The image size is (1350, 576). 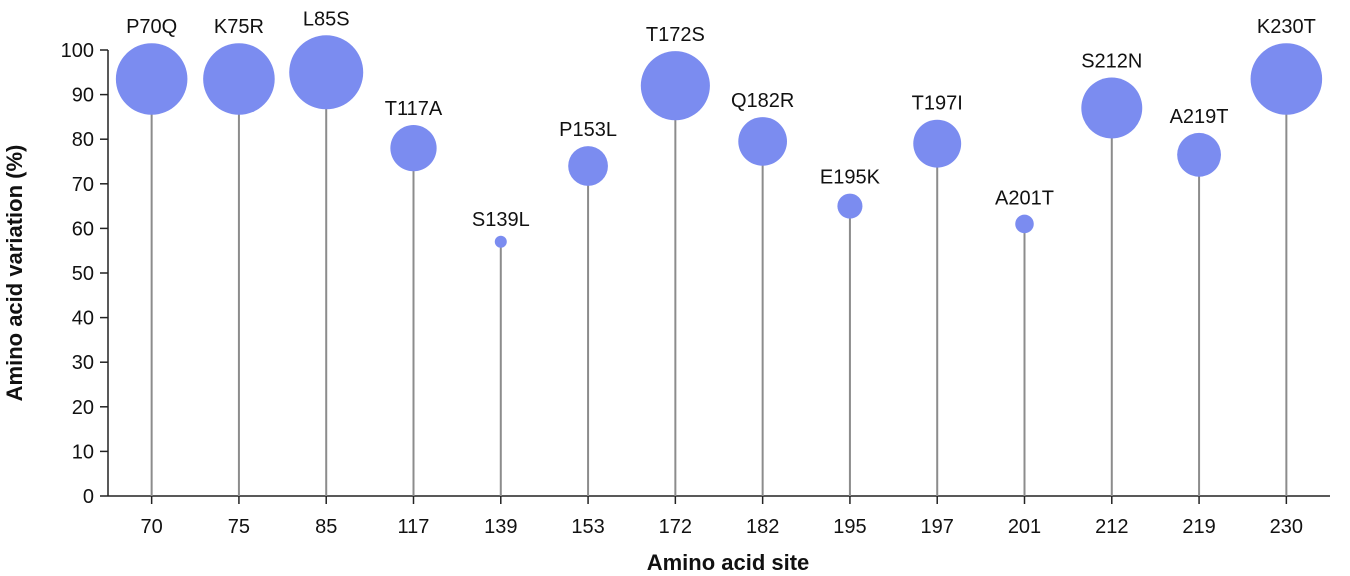 I want to click on mutation-label: Q182R, so click(x=762, y=101).